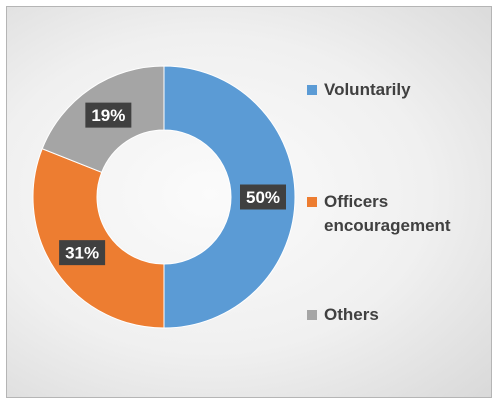 The image size is (500, 410). I want to click on legend-swatch-others, so click(312, 315).